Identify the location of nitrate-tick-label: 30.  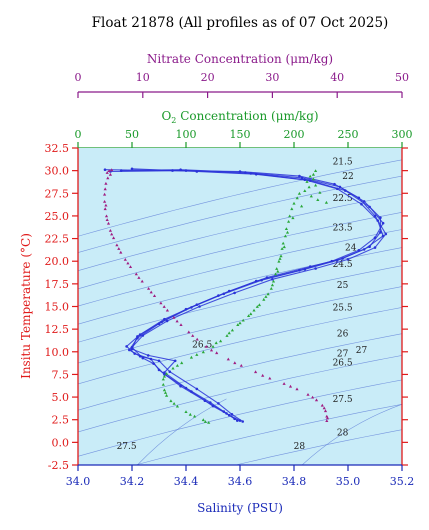
(272, 77).